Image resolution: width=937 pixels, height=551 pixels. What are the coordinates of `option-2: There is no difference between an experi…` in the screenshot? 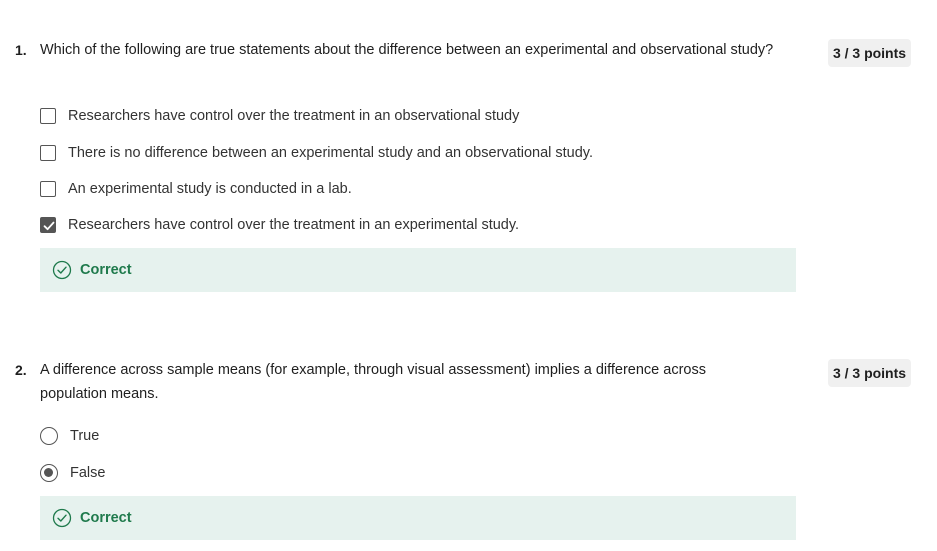 It's located at (316, 153).